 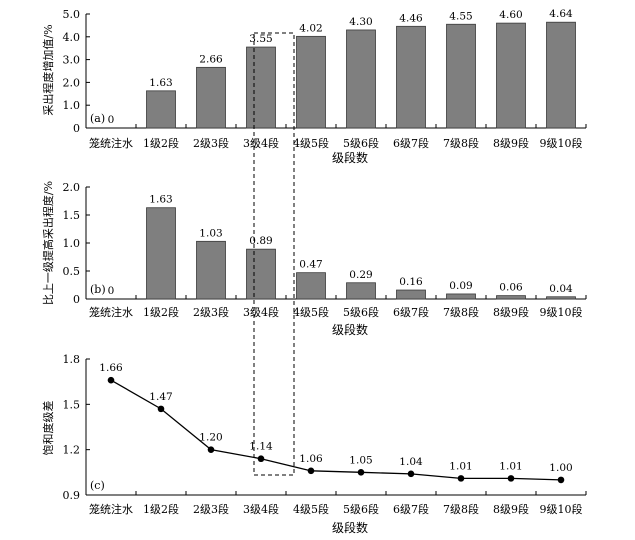 I want to click on data-label: 0.29, so click(x=360, y=275).